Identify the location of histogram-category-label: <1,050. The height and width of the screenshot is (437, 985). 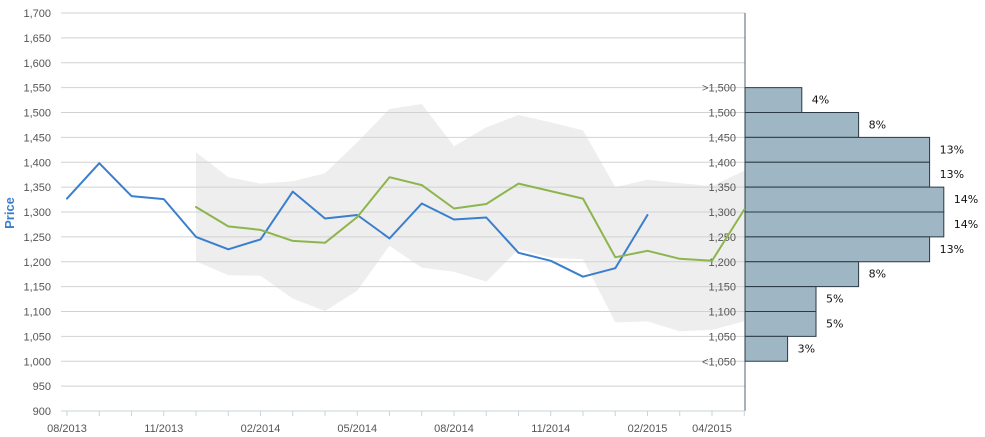
(719, 362).